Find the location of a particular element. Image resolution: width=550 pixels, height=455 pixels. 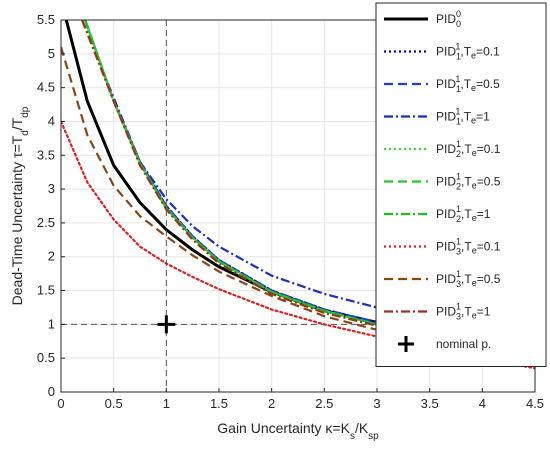

legend-entry-nominal: nominal p. is located at coordinates (463, 344).